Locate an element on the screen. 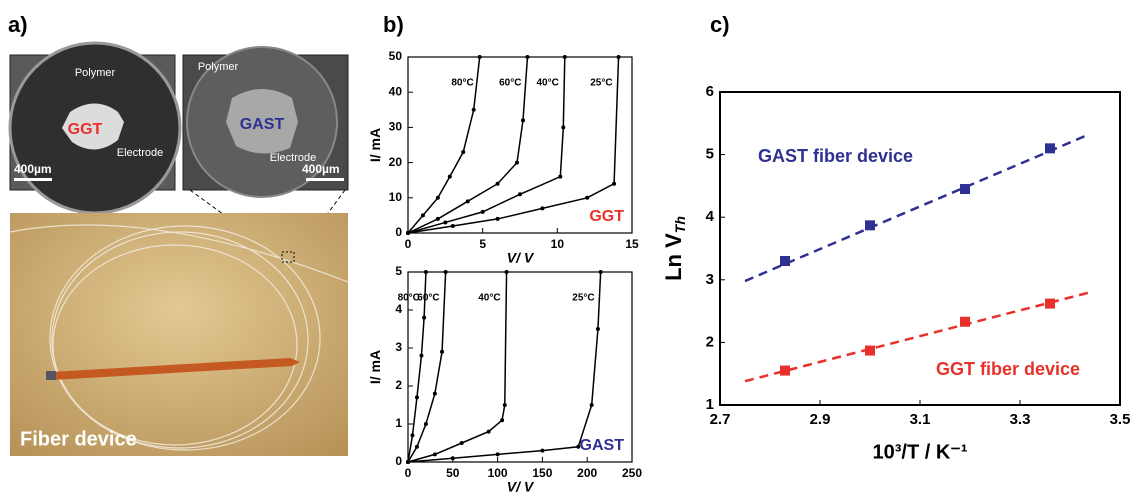 This screenshot has width=1134, height=497. fit-line is located at coordinates (917, 207).